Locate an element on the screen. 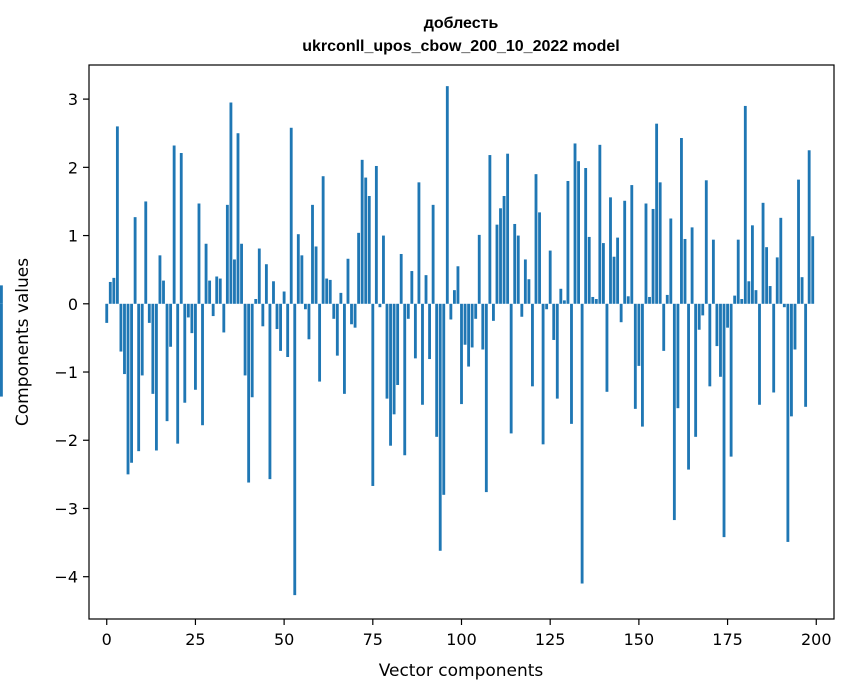 The height and width of the screenshot is (696, 847). y-tick-label: −1 is located at coordinates (66, 372).